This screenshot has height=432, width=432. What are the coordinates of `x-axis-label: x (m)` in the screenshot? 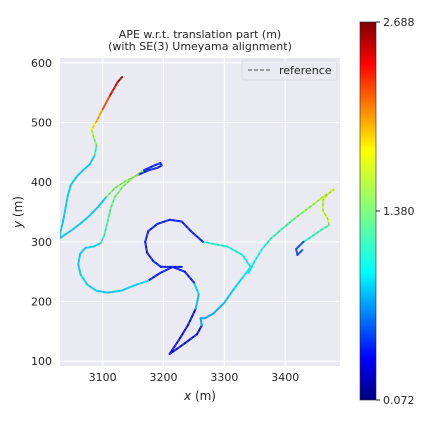 It's located at (199, 396).